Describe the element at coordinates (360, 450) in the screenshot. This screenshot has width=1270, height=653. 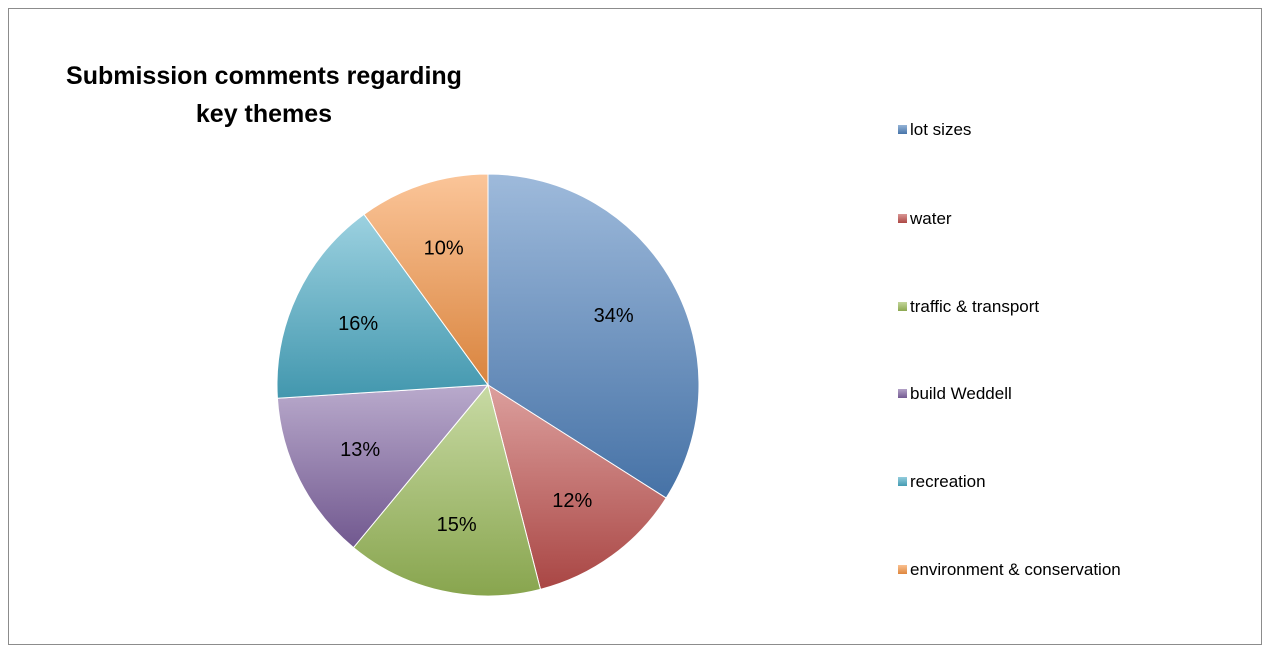
I see `pie-data-label: 13%` at that location.